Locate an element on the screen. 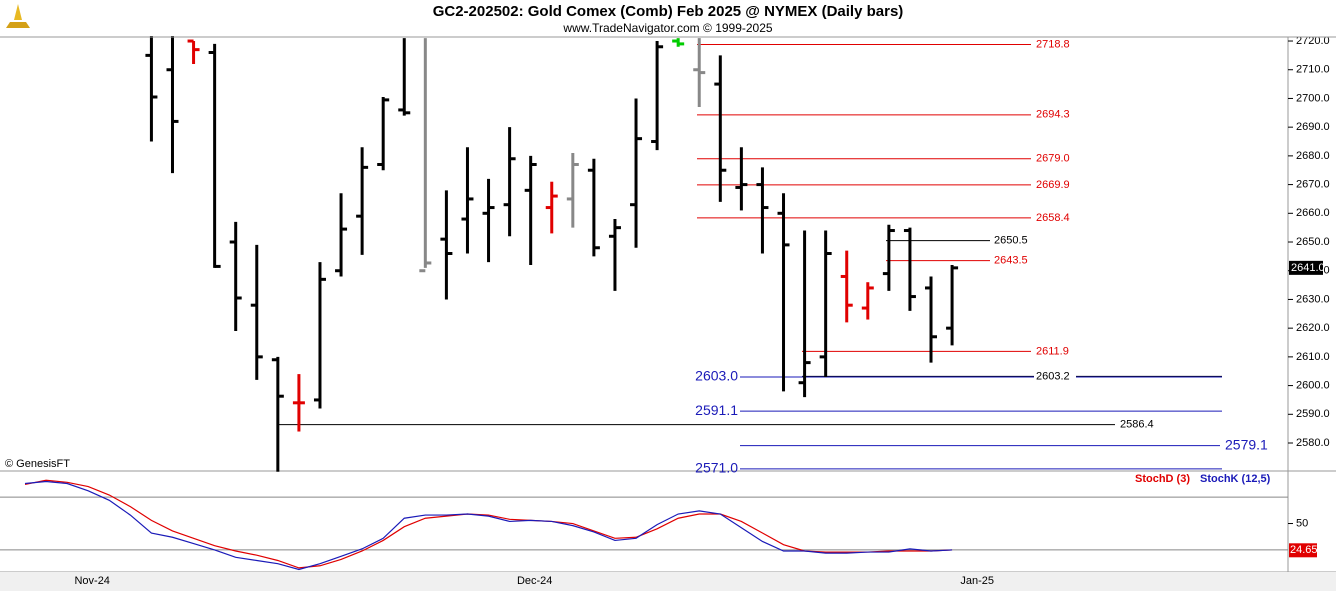 Image resolution: width=1336 pixels, height=591 pixels. level-label: 2650.5 is located at coordinates (1011, 240).